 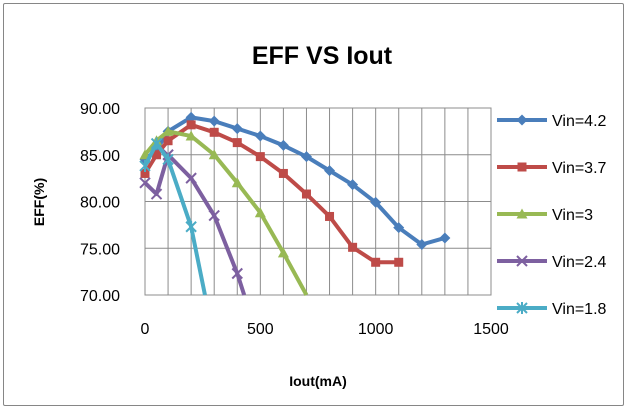 I want to click on legend-label: Vin=4.2, so click(x=579, y=121).